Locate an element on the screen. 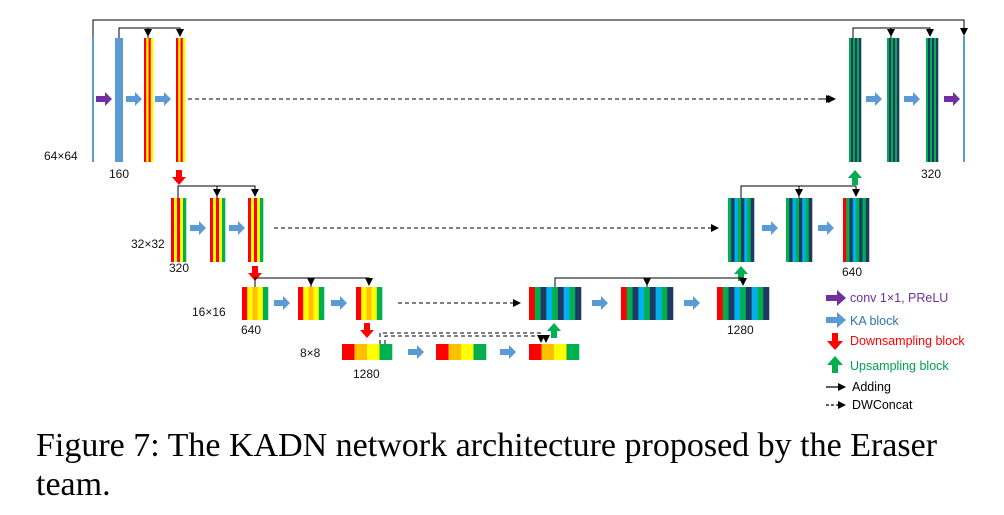 This screenshot has height=515, width=1004. ka-block-enc2-c is located at coordinates (256, 230).